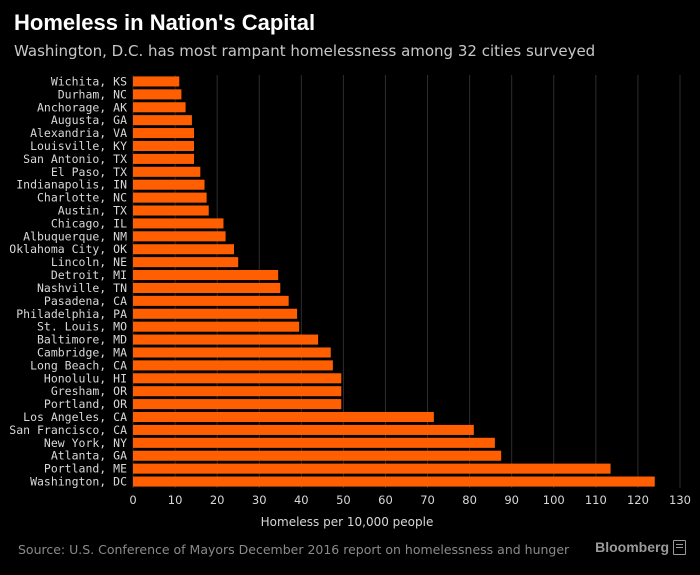 This screenshot has width=700, height=575. What do you see at coordinates (68, 430) in the screenshot?
I see `category-label-27: San Francisco, CA` at bounding box center [68, 430].